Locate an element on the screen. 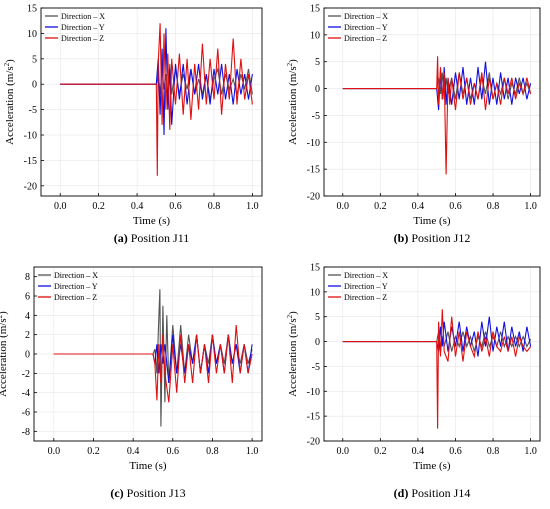 The image size is (550, 509). y-tick-label: 4 is located at coordinates (27, 316).